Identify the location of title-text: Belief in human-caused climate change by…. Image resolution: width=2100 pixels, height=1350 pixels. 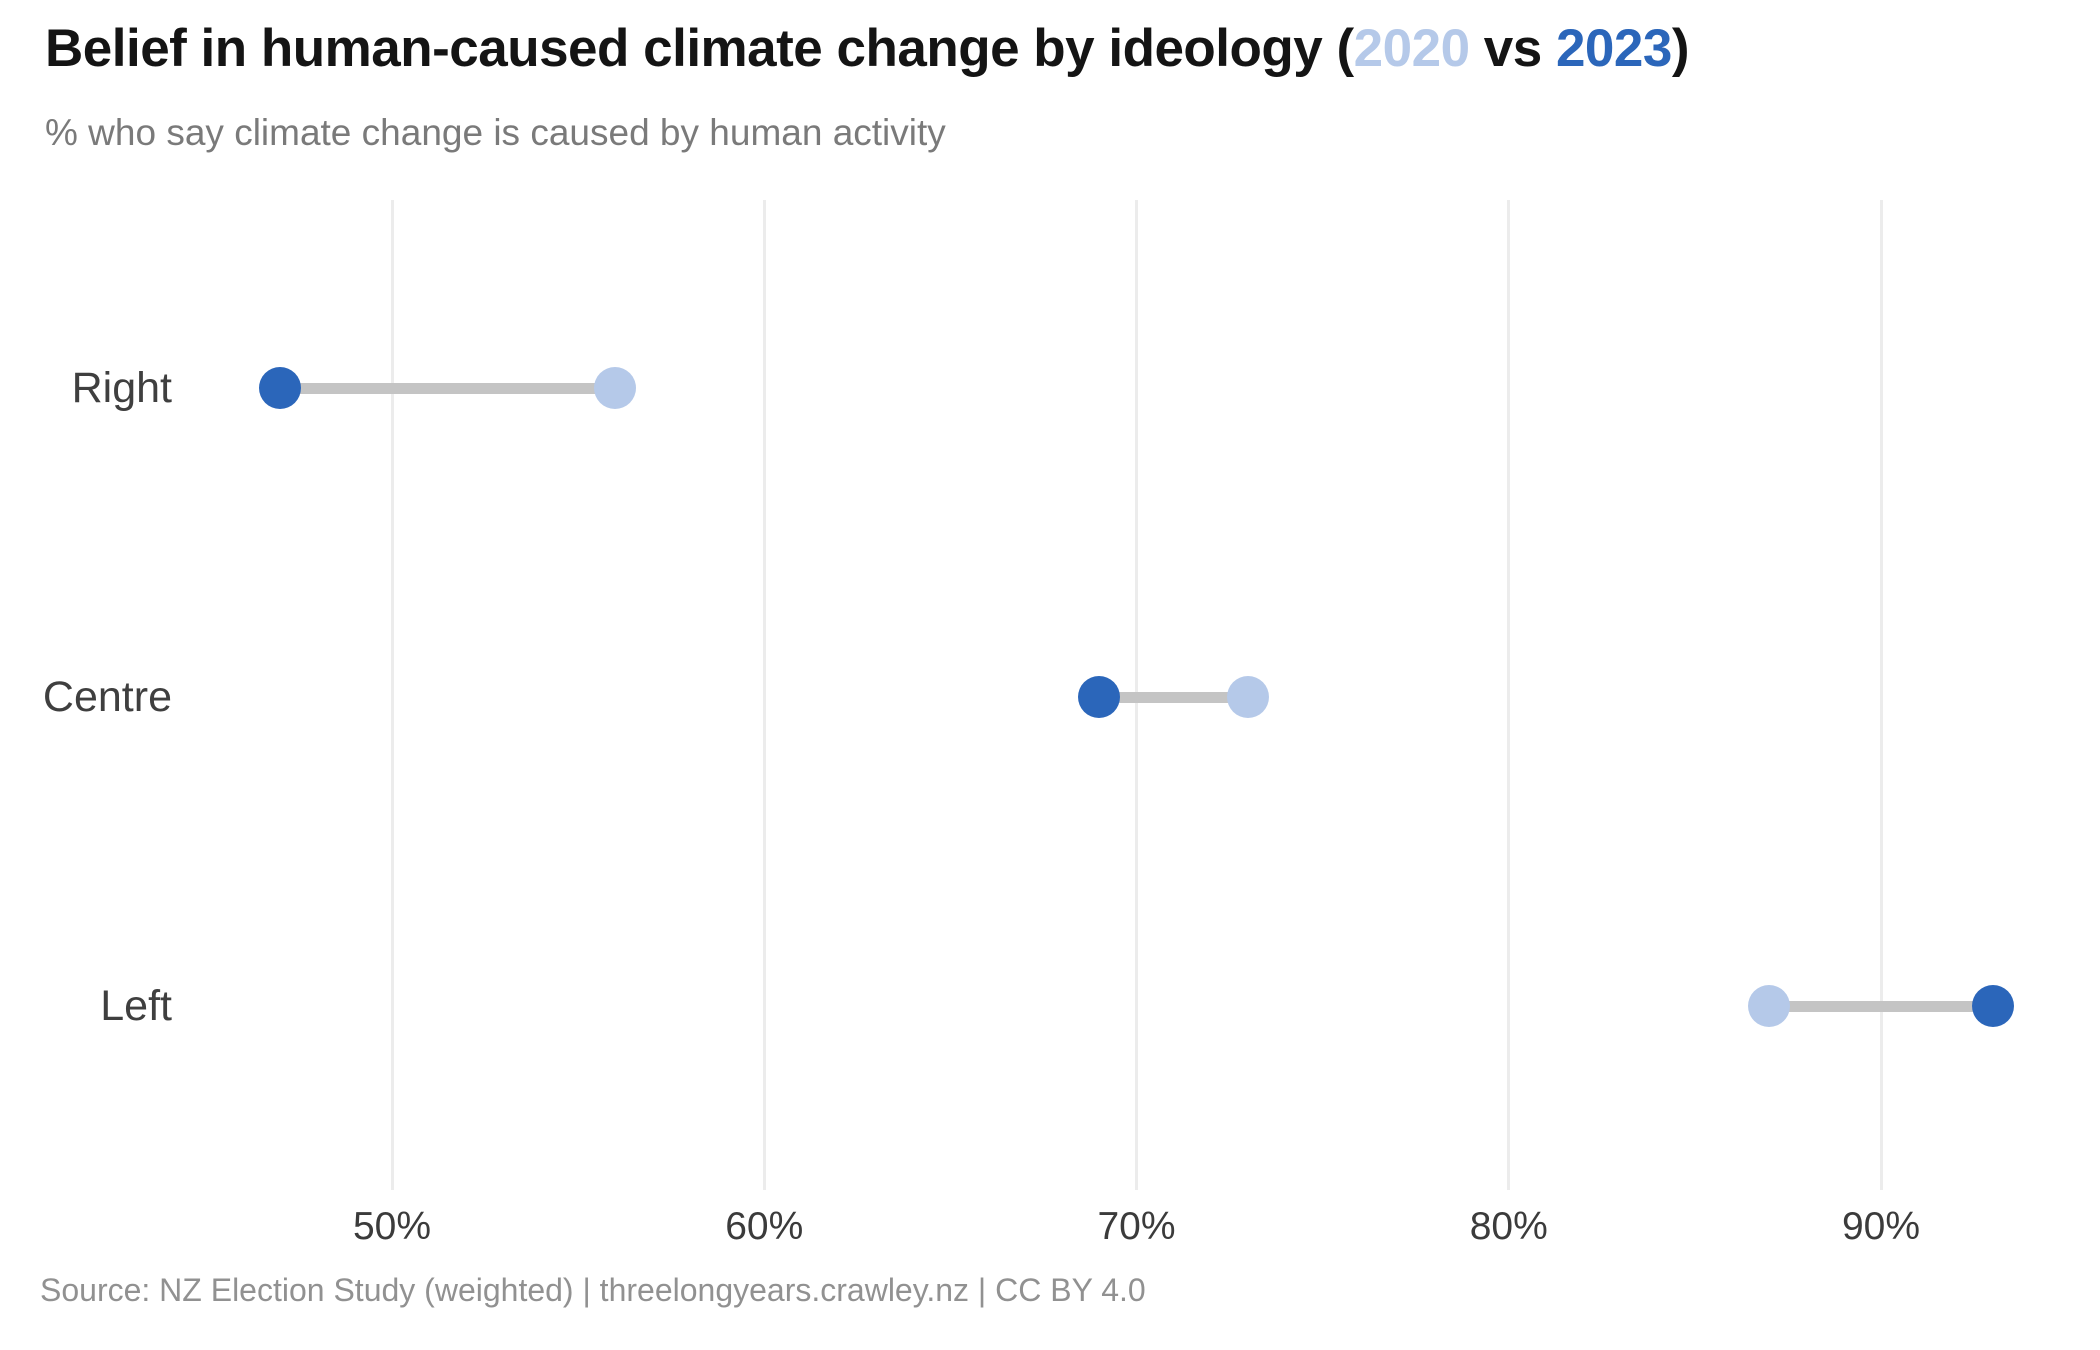
(699, 48).